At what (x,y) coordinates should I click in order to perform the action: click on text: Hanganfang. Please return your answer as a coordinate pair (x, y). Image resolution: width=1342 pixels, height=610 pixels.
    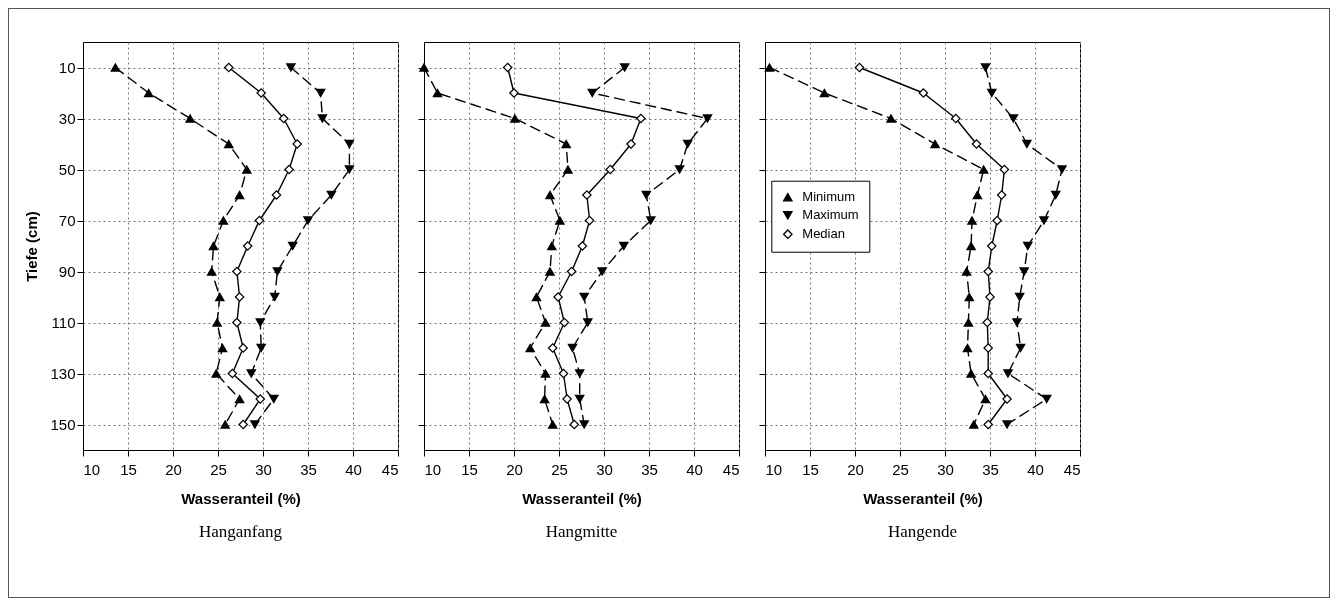
    Looking at the image, I should click on (240, 531).